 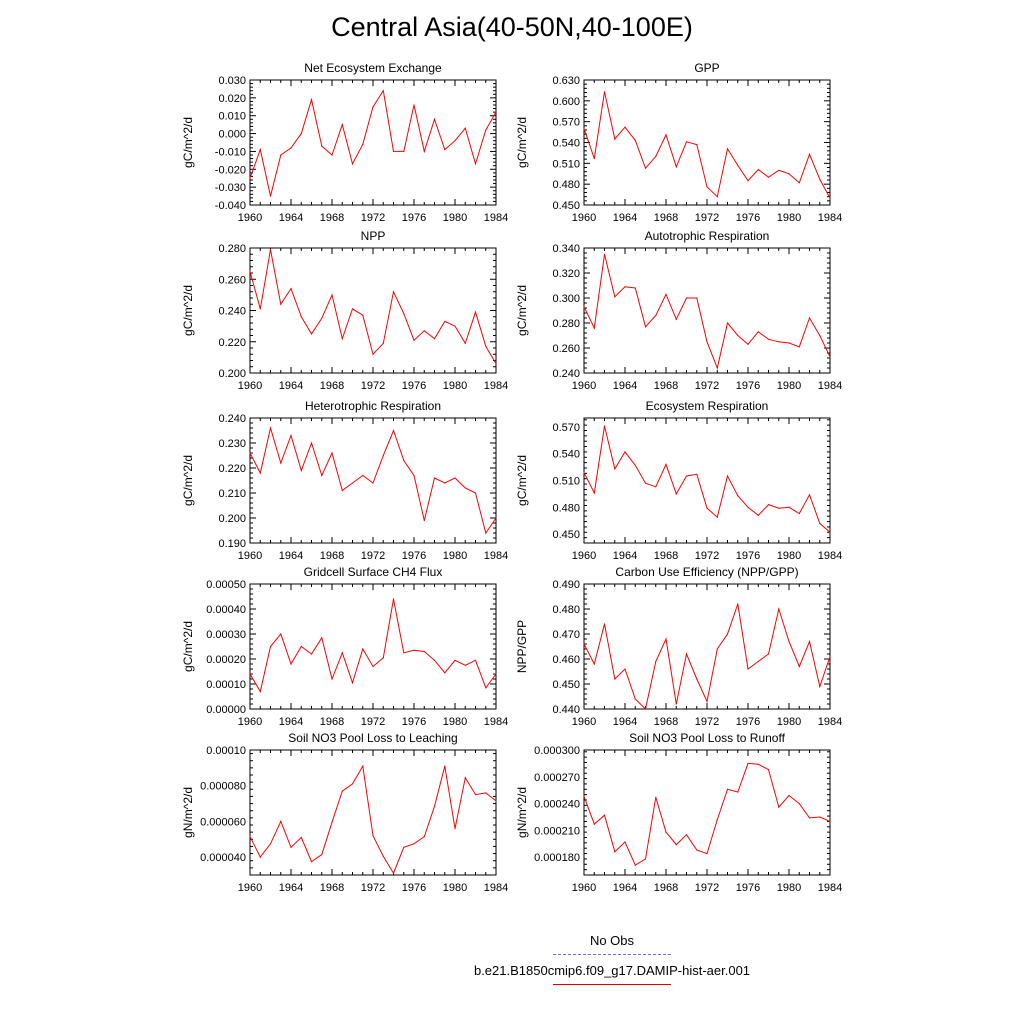 What do you see at coordinates (232, 469) in the screenshot?
I see `y-tick-label: 0.220` at bounding box center [232, 469].